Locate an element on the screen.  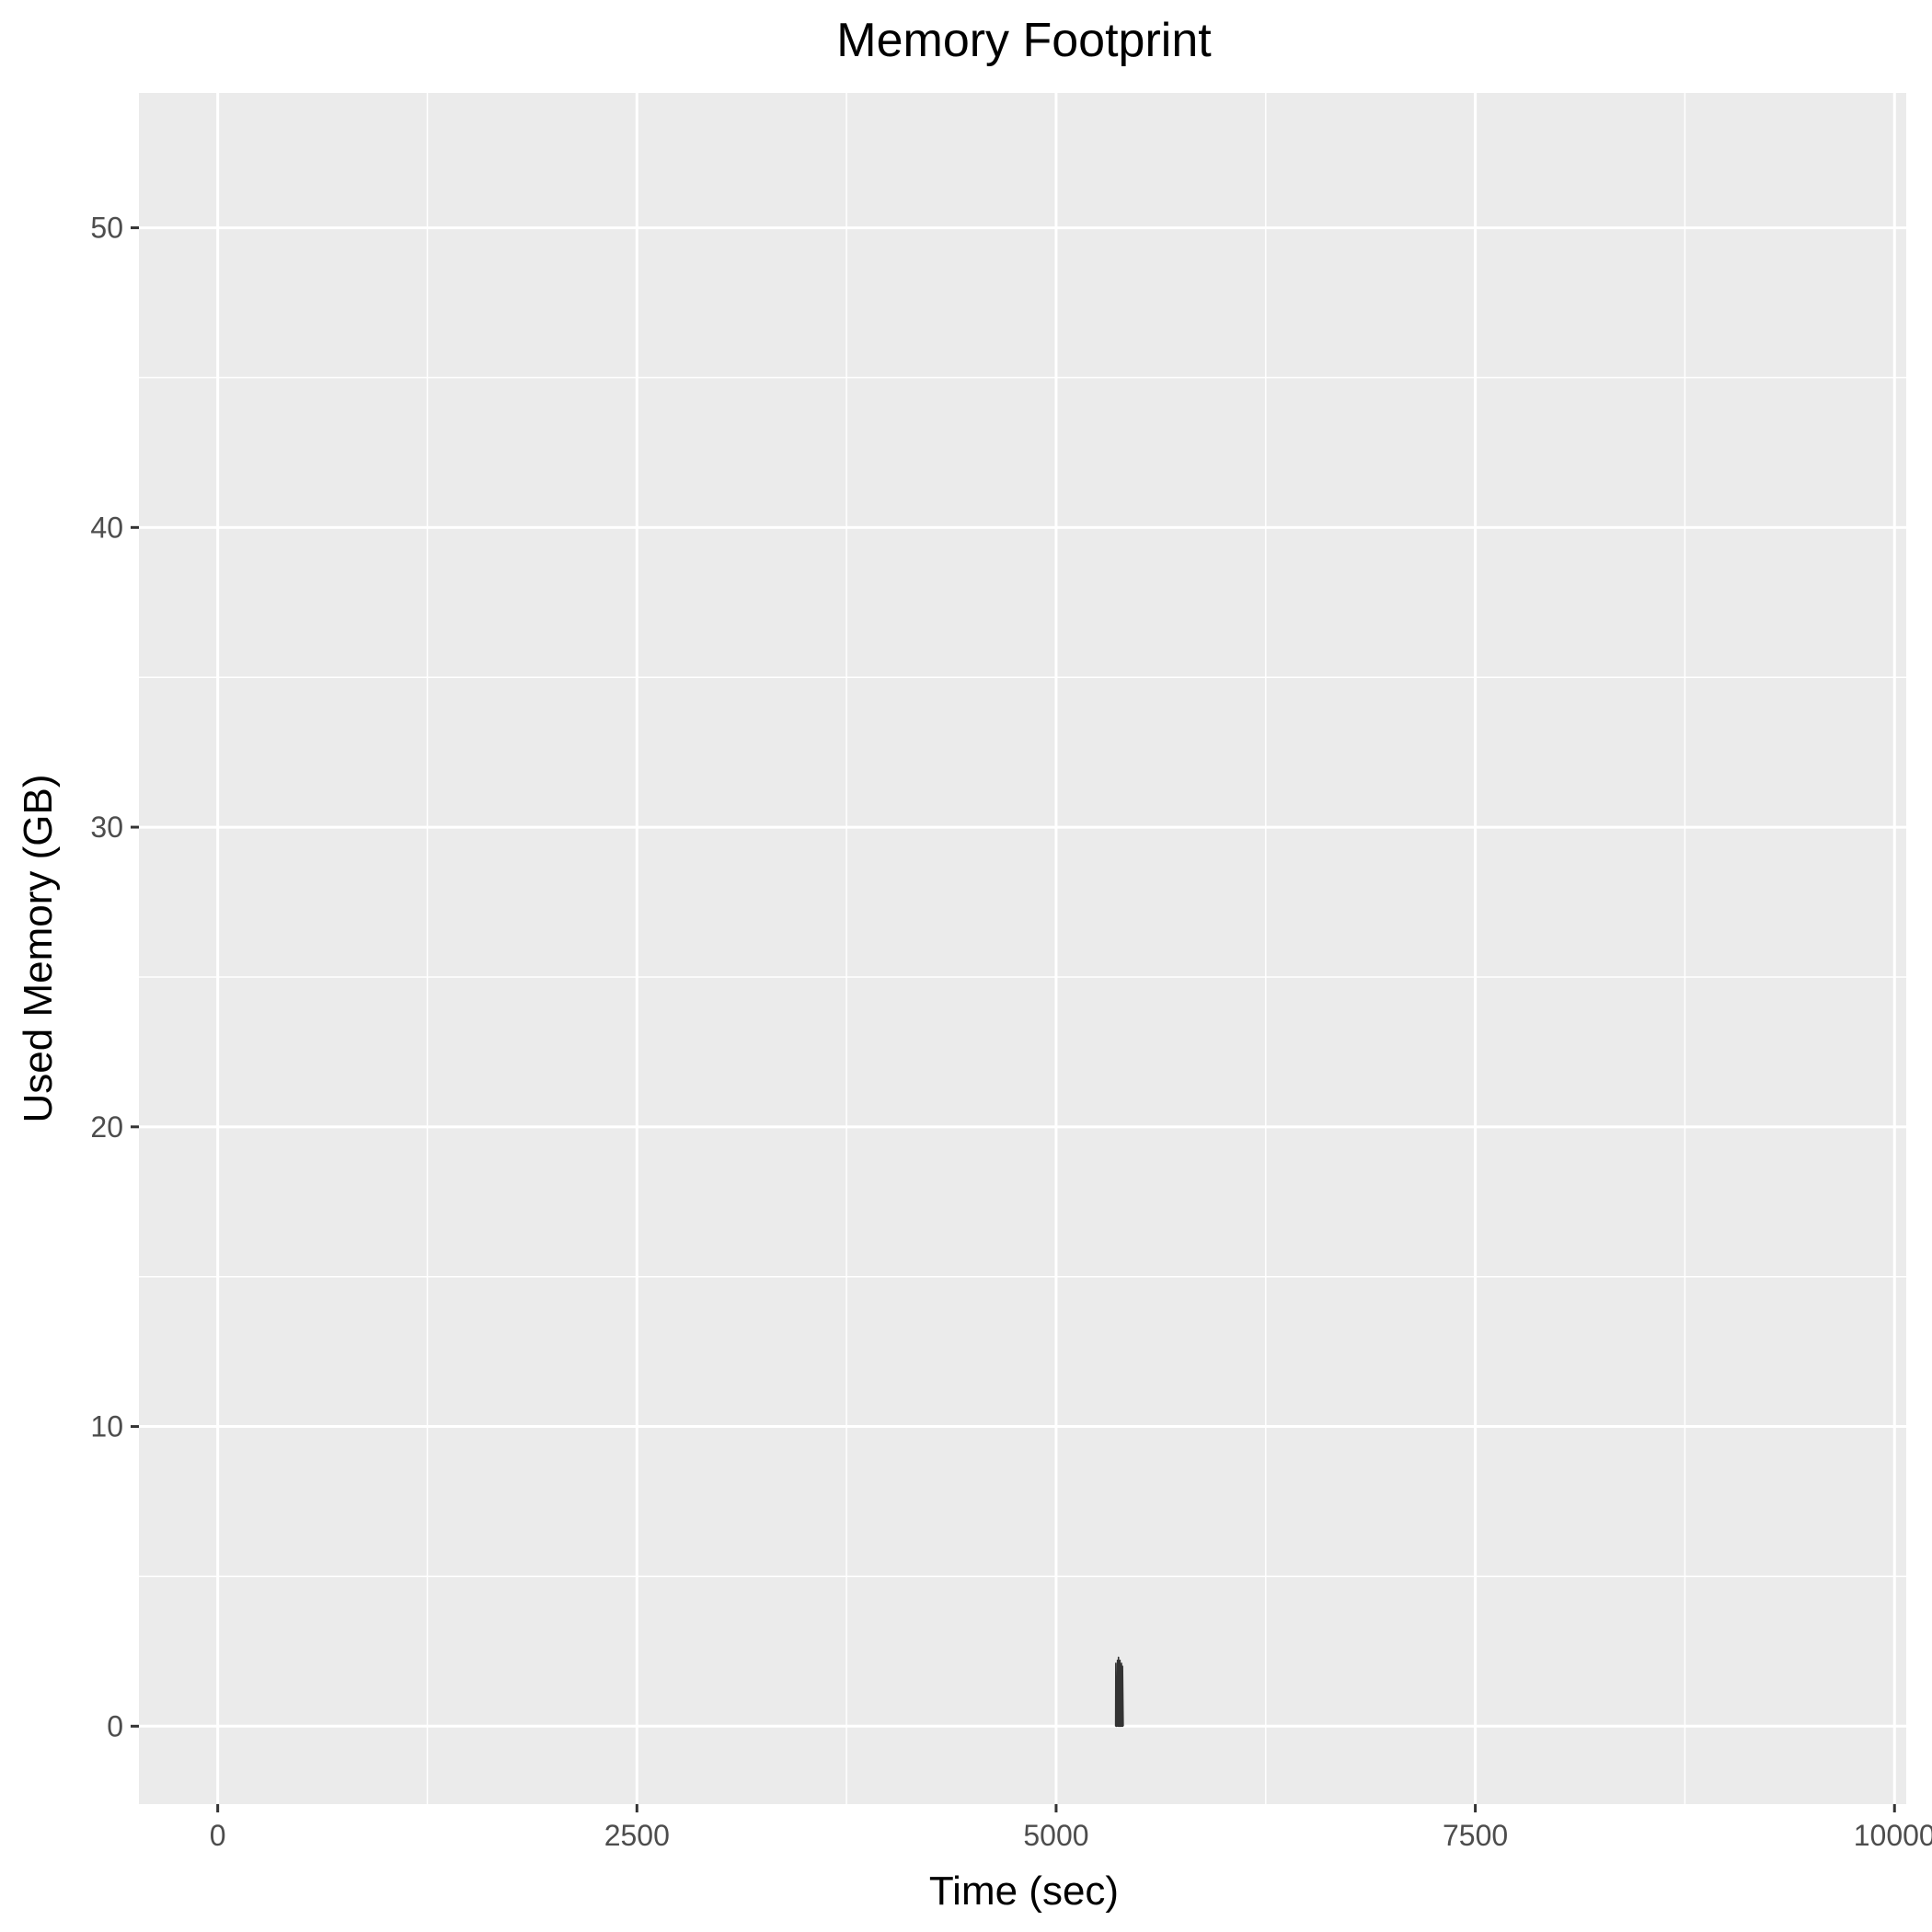
y-tick-label: 0 is located at coordinates (115, 1725).